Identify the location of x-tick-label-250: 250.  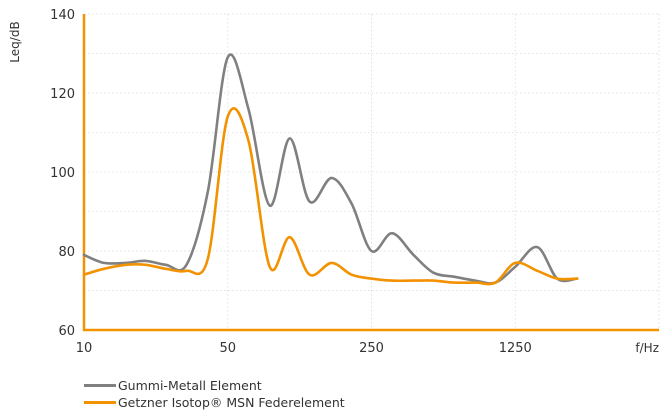
(371, 348).